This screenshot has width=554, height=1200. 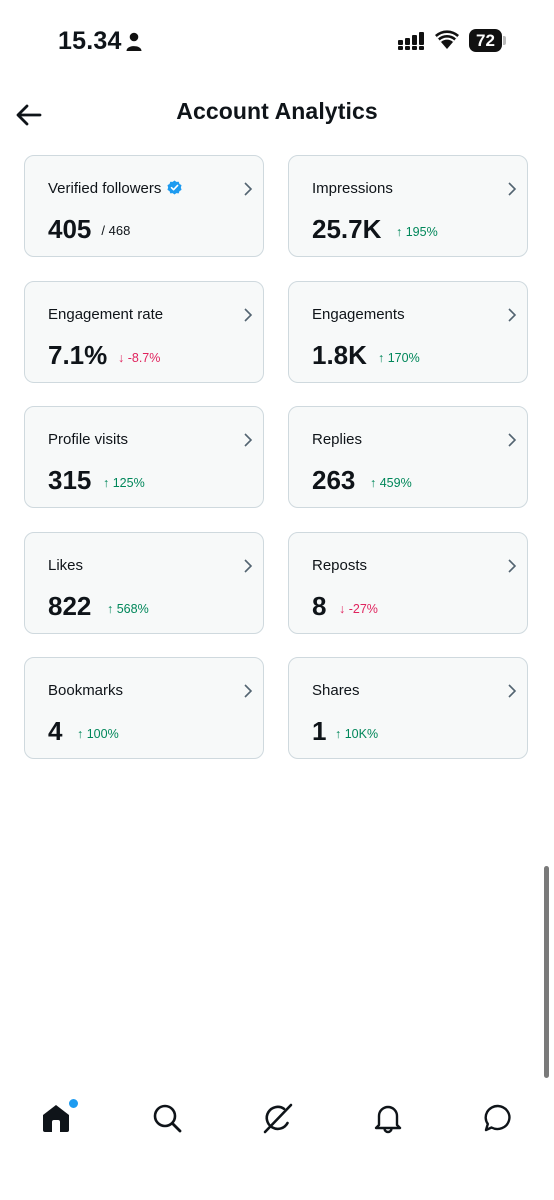 What do you see at coordinates (352, 188) in the screenshot?
I see `card-label: Impressions` at bounding box center [352, 188].